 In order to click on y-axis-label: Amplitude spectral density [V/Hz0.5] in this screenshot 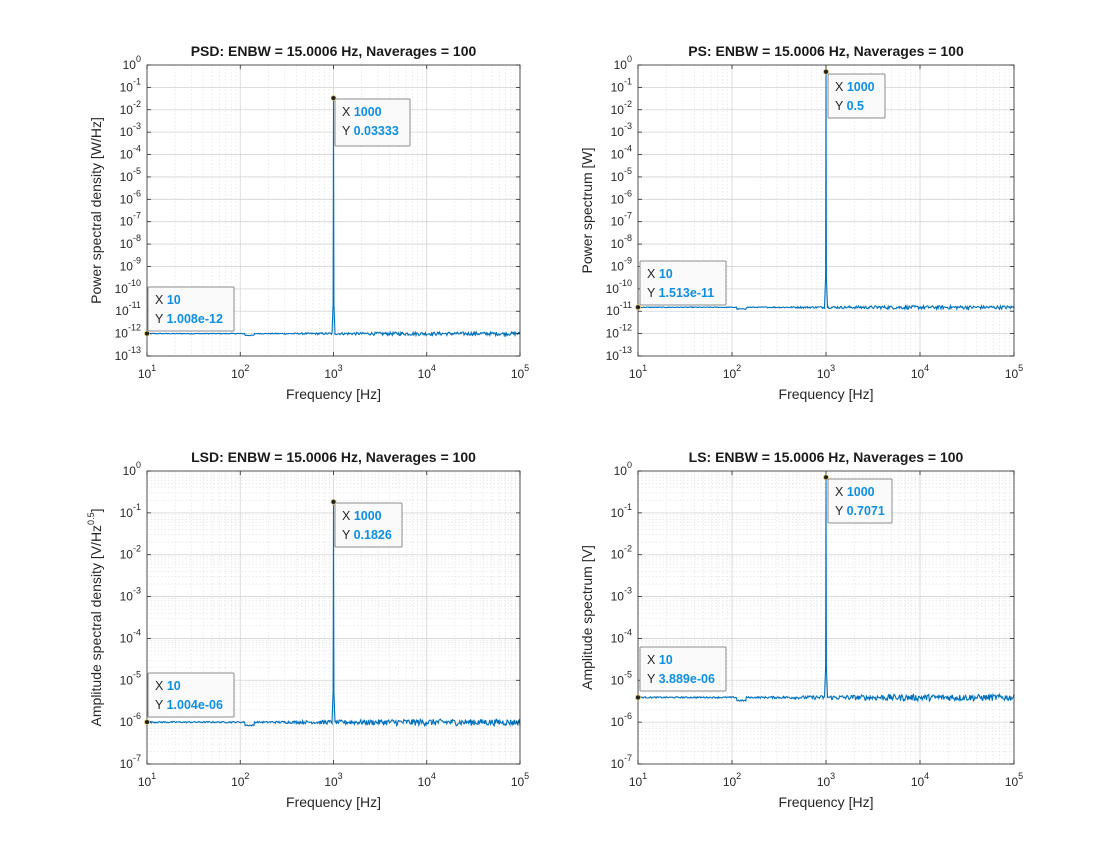, I will do `click(95, 618)`.